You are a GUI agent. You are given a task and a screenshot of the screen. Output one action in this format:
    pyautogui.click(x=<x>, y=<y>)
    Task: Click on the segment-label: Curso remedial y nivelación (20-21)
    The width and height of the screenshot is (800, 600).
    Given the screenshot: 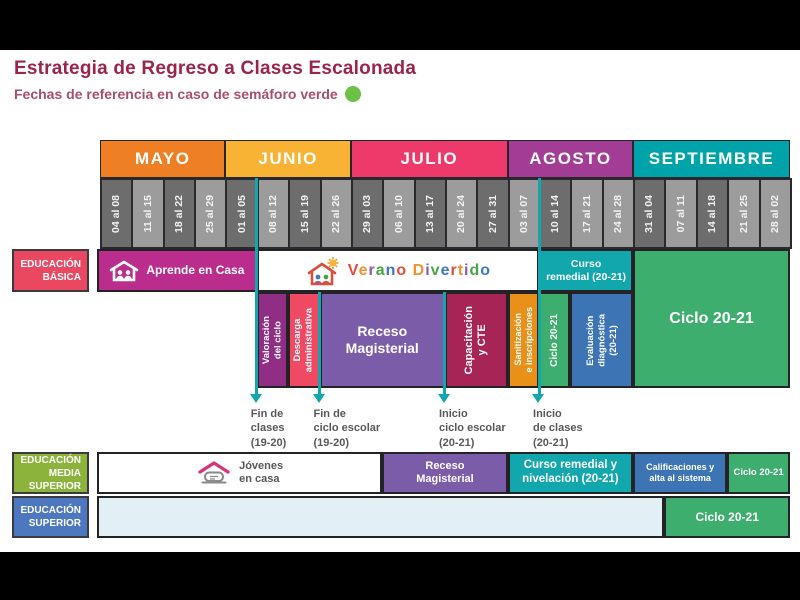 What is the action you would take?
    pyautogui.click(x=570, y=472)
    